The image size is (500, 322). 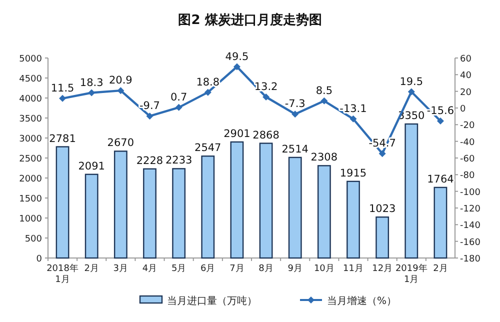 I want to click on y2-tick-label: -120, so click(x=470, y=209).